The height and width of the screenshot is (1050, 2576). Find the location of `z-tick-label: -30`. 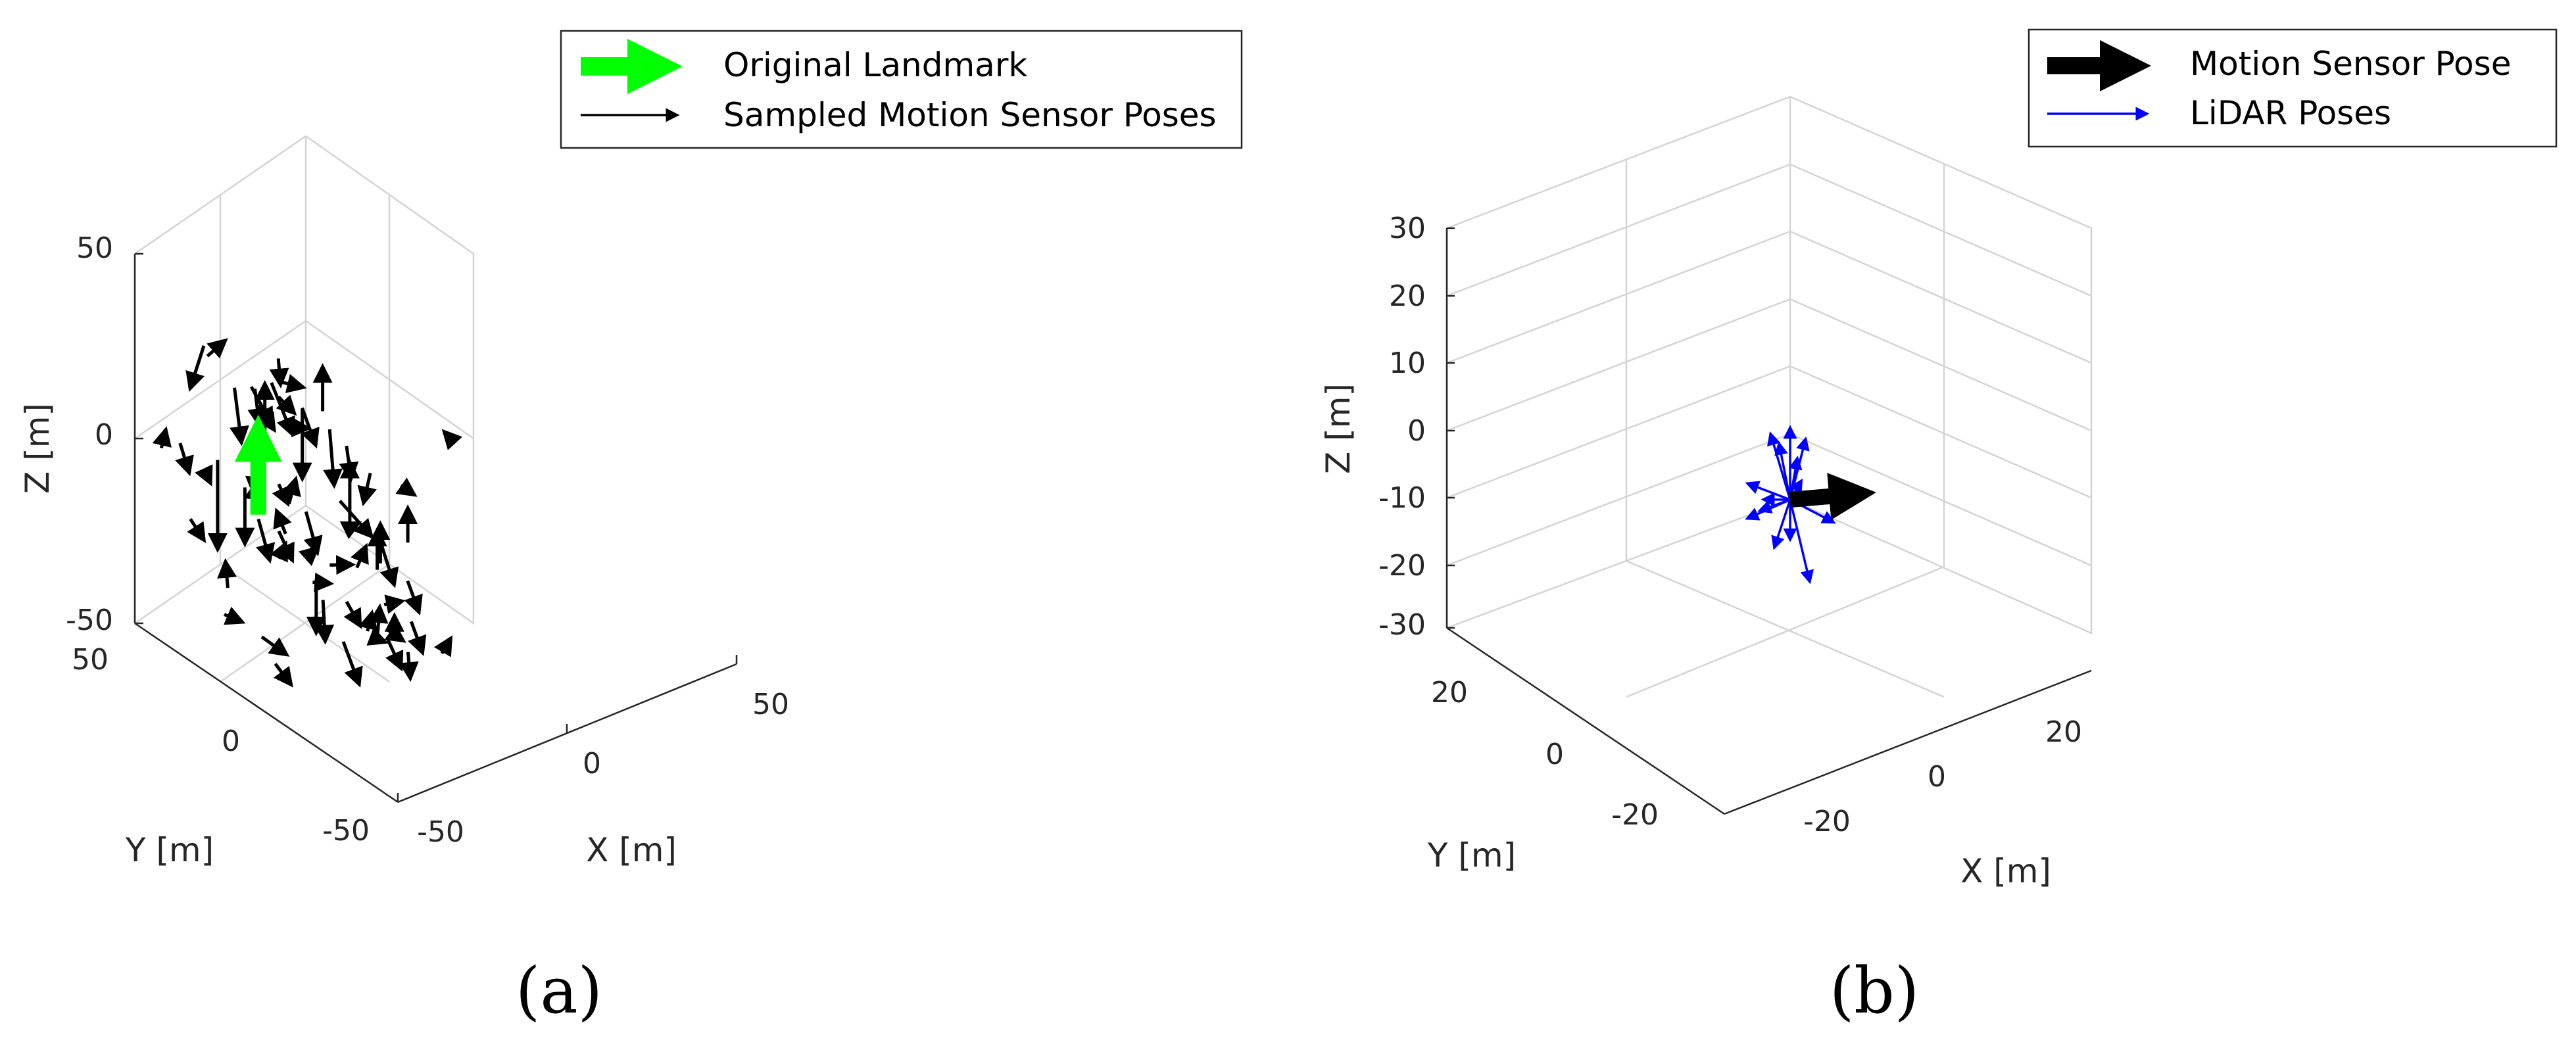

z-tick-label: -30 is located at coordinates (1402, 625).